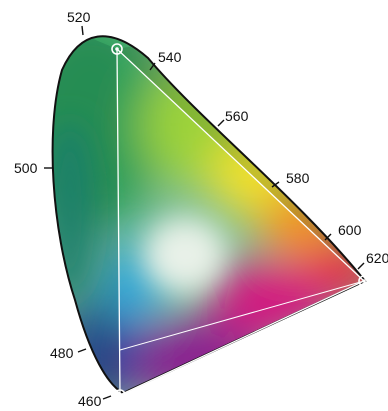  I want to click on purple-region, so click(190, 356).